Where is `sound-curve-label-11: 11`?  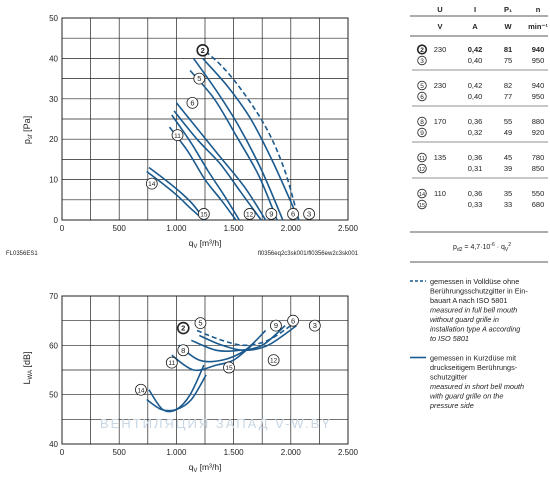 sound-curve-label-11: 11 is located at coordinates (171, 362).